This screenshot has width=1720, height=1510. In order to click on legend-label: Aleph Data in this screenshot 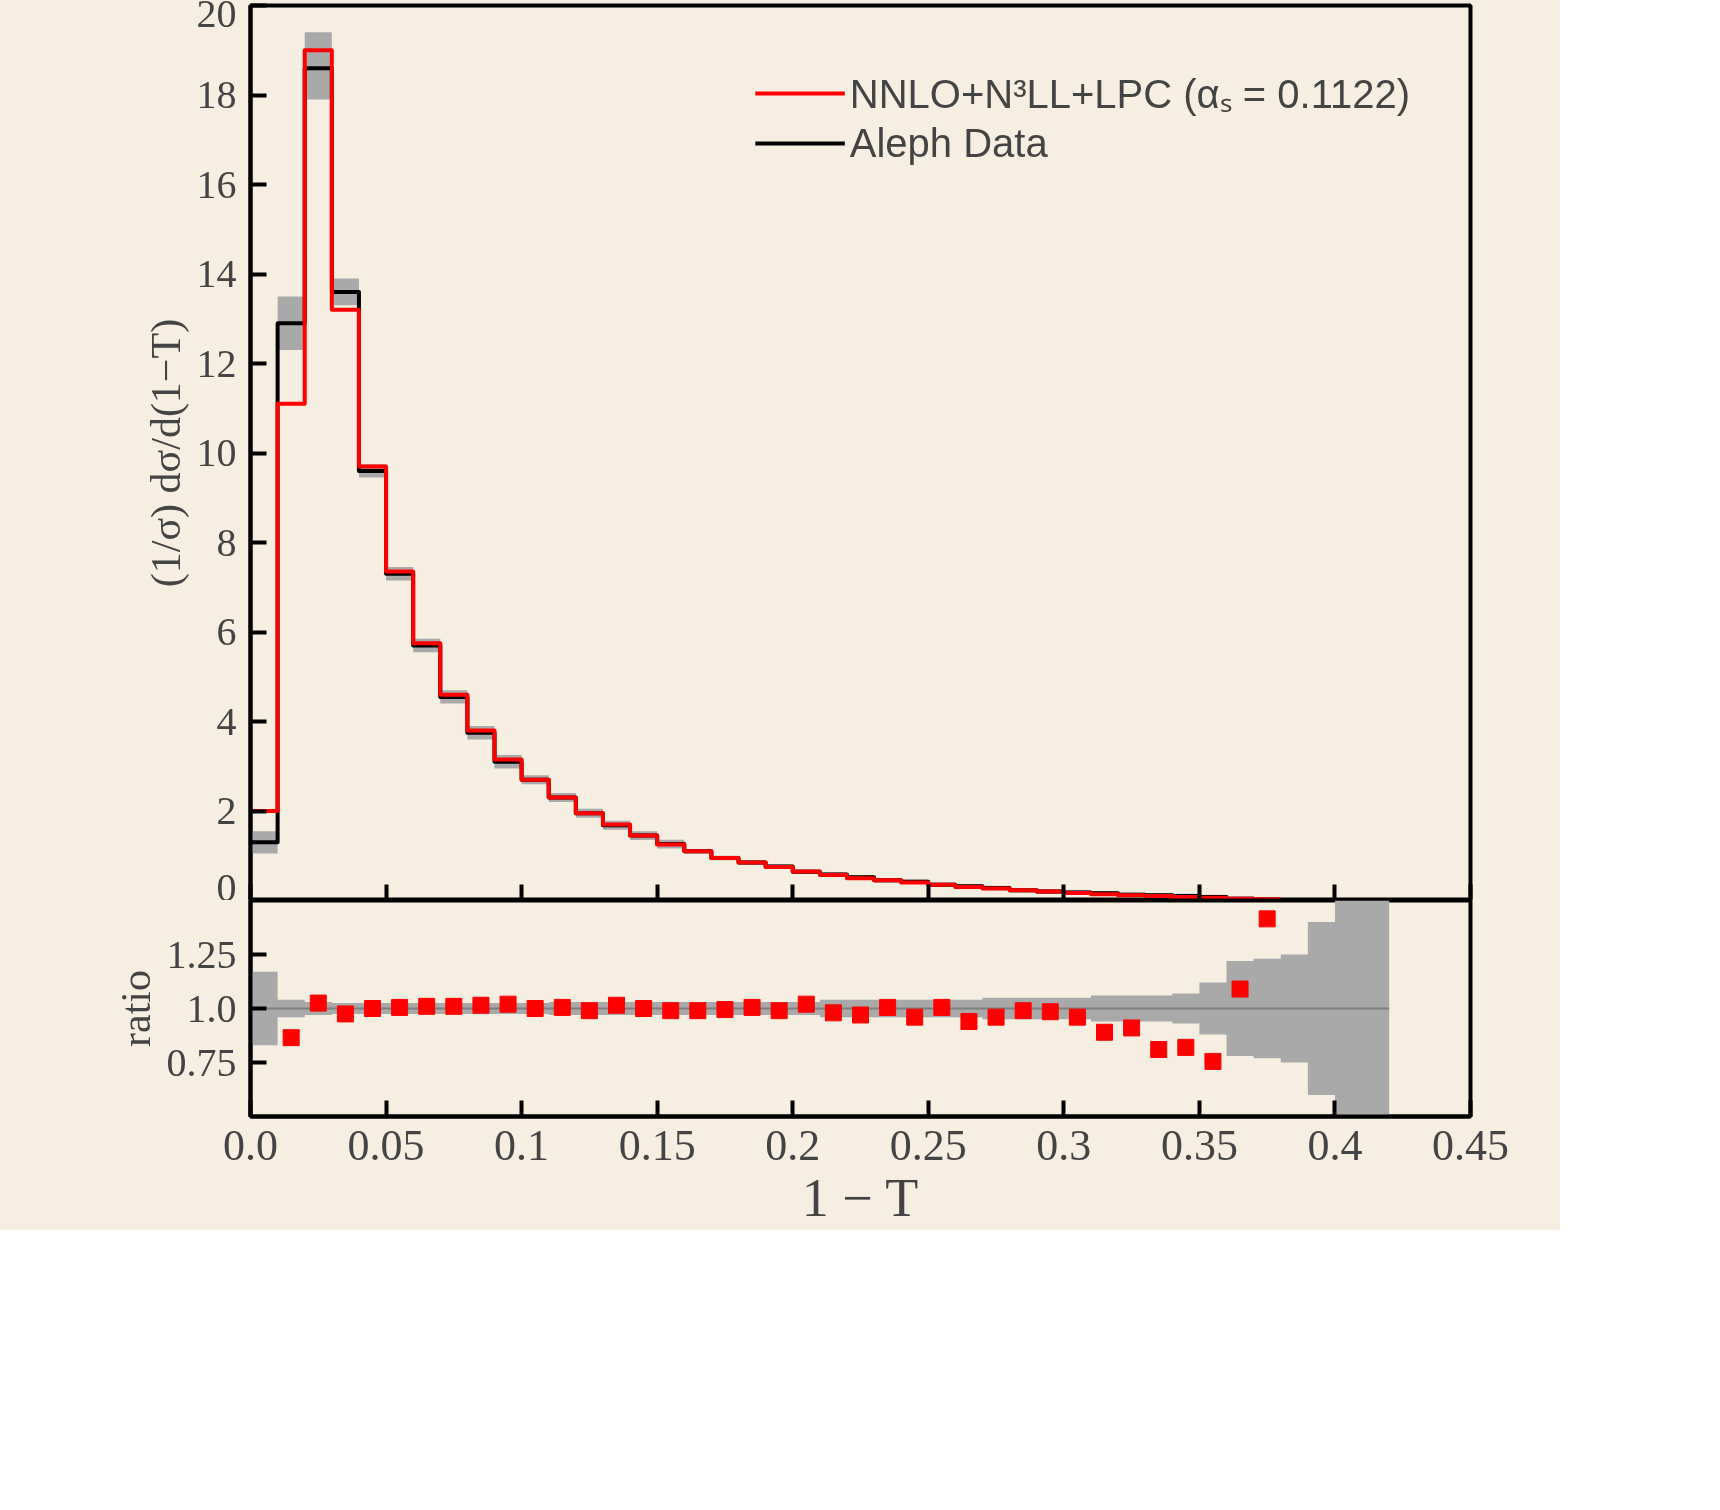, I will do `click(948, 143)`.